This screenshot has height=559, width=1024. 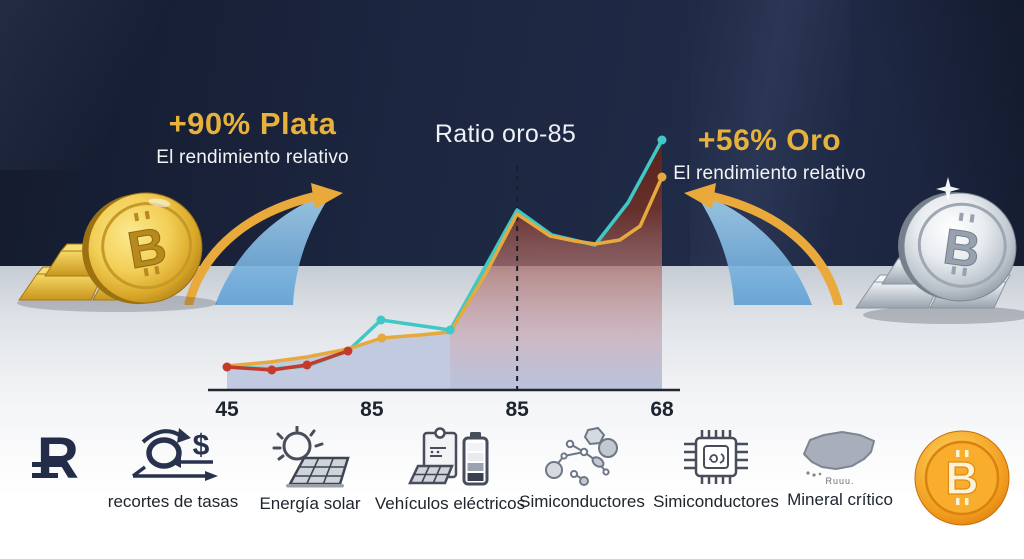 What do you see at coordinates (252, 157) in the screenshot?
I see `silver-gain-subline: El rendimiento relativo` at bounding box center [252, 157].